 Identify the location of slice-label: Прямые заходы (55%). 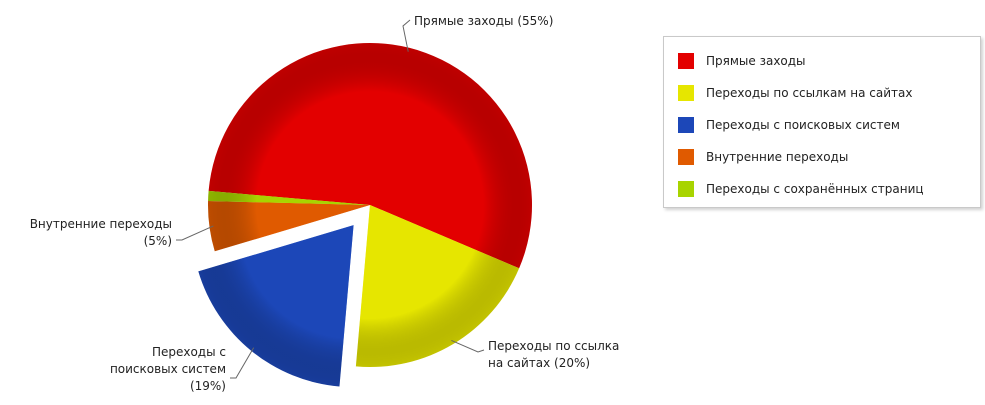
(483, 21).